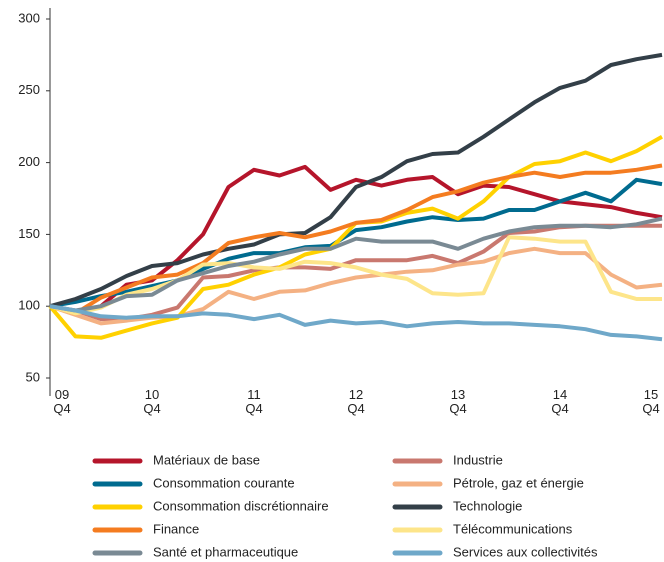 This screenshot has width=664, height=562. Describe the element at coordinates (651, 401) in the screenshot. I see `x-tick-label: 15 Q4` at that location.